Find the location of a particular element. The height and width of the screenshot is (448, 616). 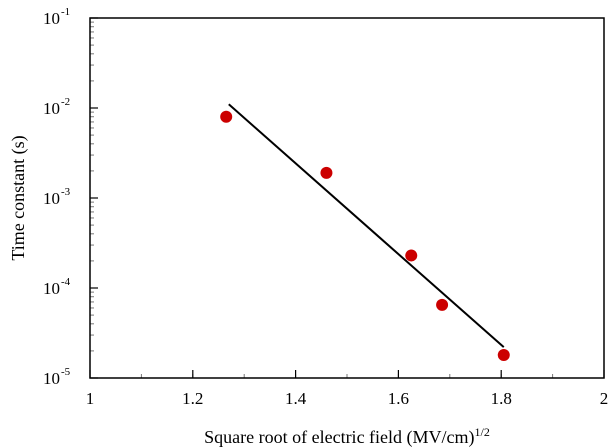

y-tick-exponent: -2 is located at coordinates (65, 102).